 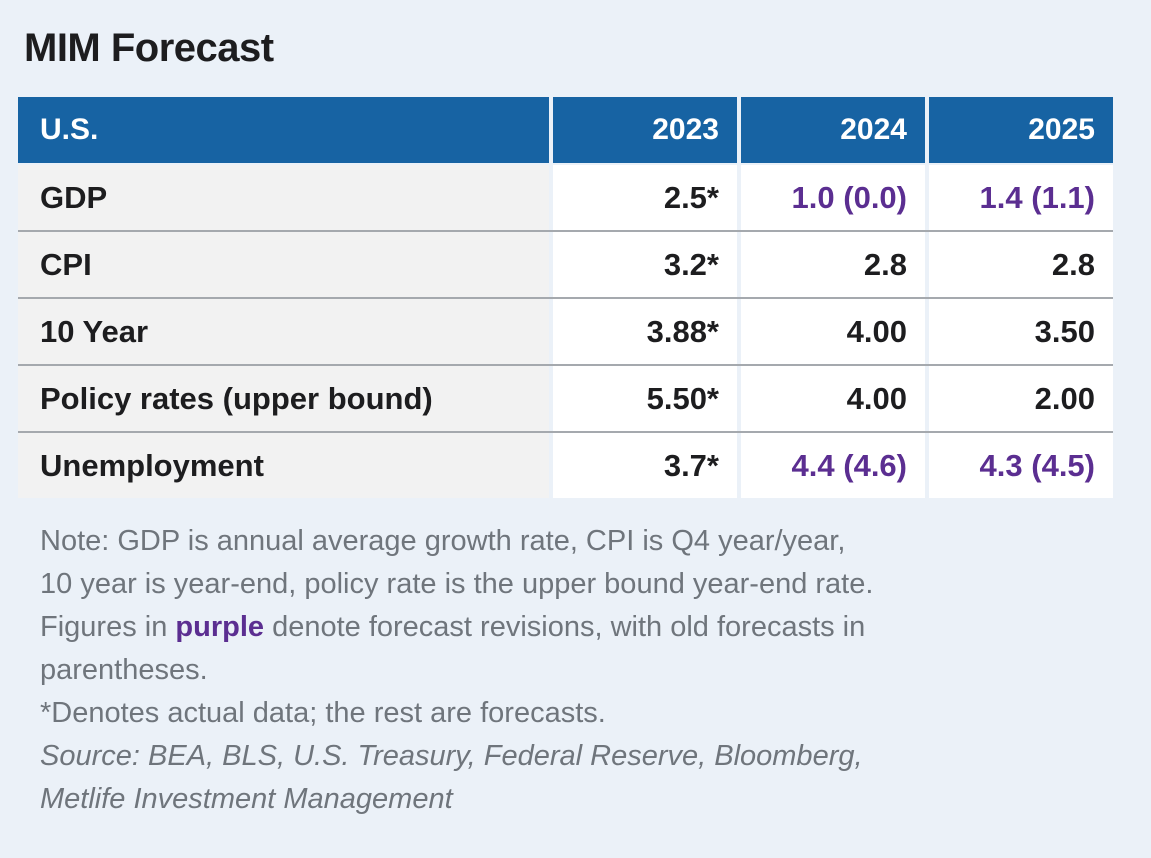 I want to click on table-row-gdp: GDP 2.5* 1.0 (0.0) 1.4 (1.1), so click(x=565, y=197).